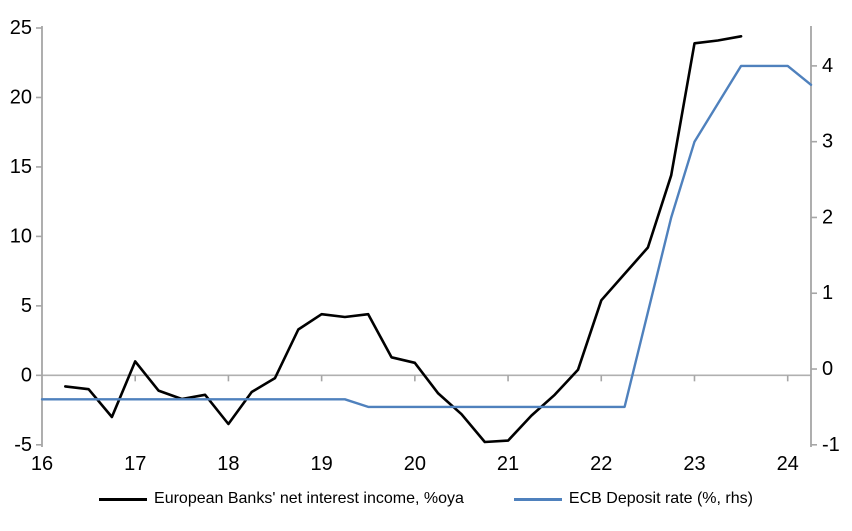 This screenshot has height=531, width=852. I want to click on x-tick-label: 17, so click(135, 464).